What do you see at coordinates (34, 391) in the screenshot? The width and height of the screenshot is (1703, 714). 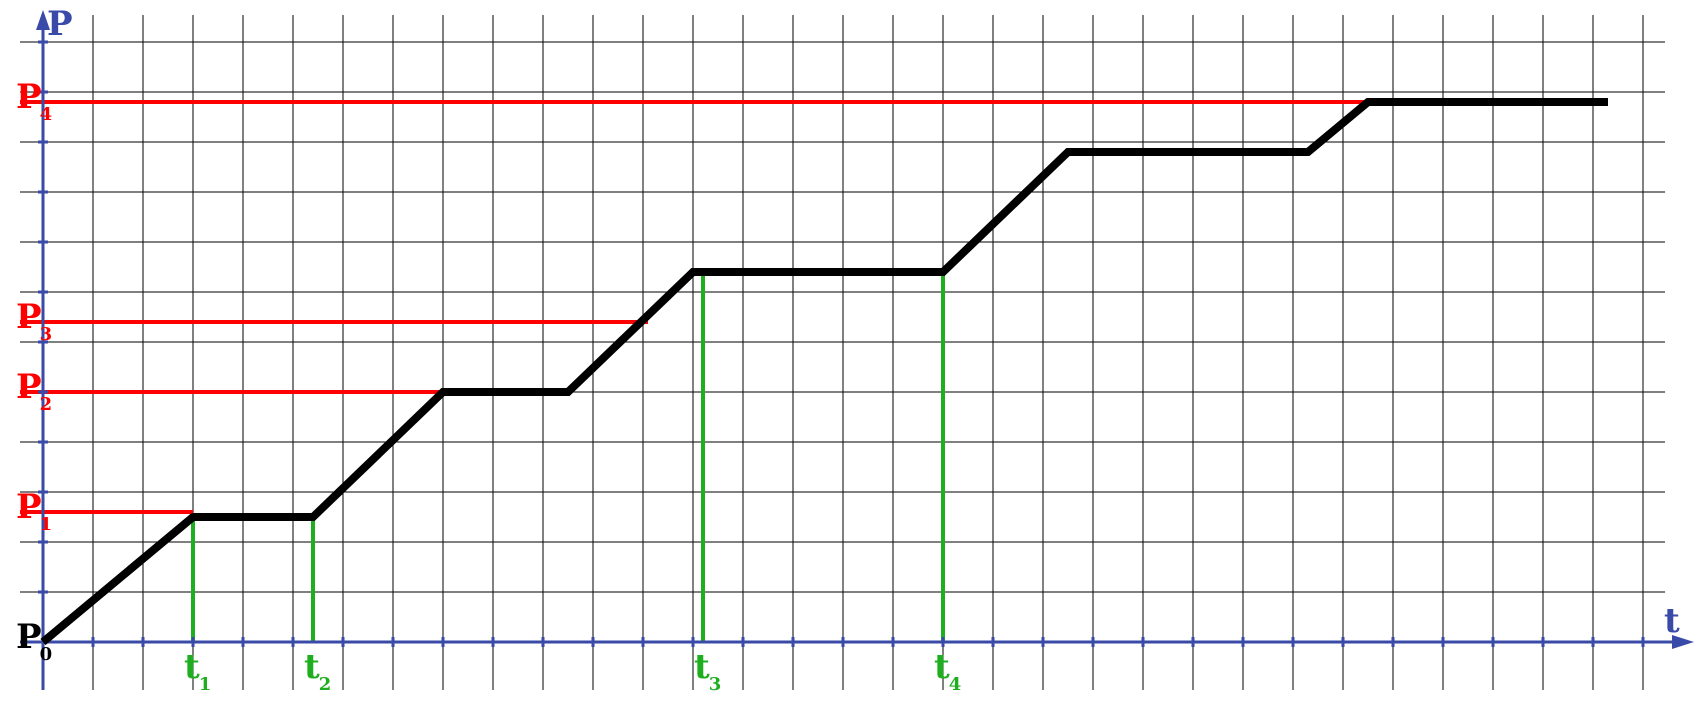 I see `p2-label: P2` at bounding box center [34, 391].